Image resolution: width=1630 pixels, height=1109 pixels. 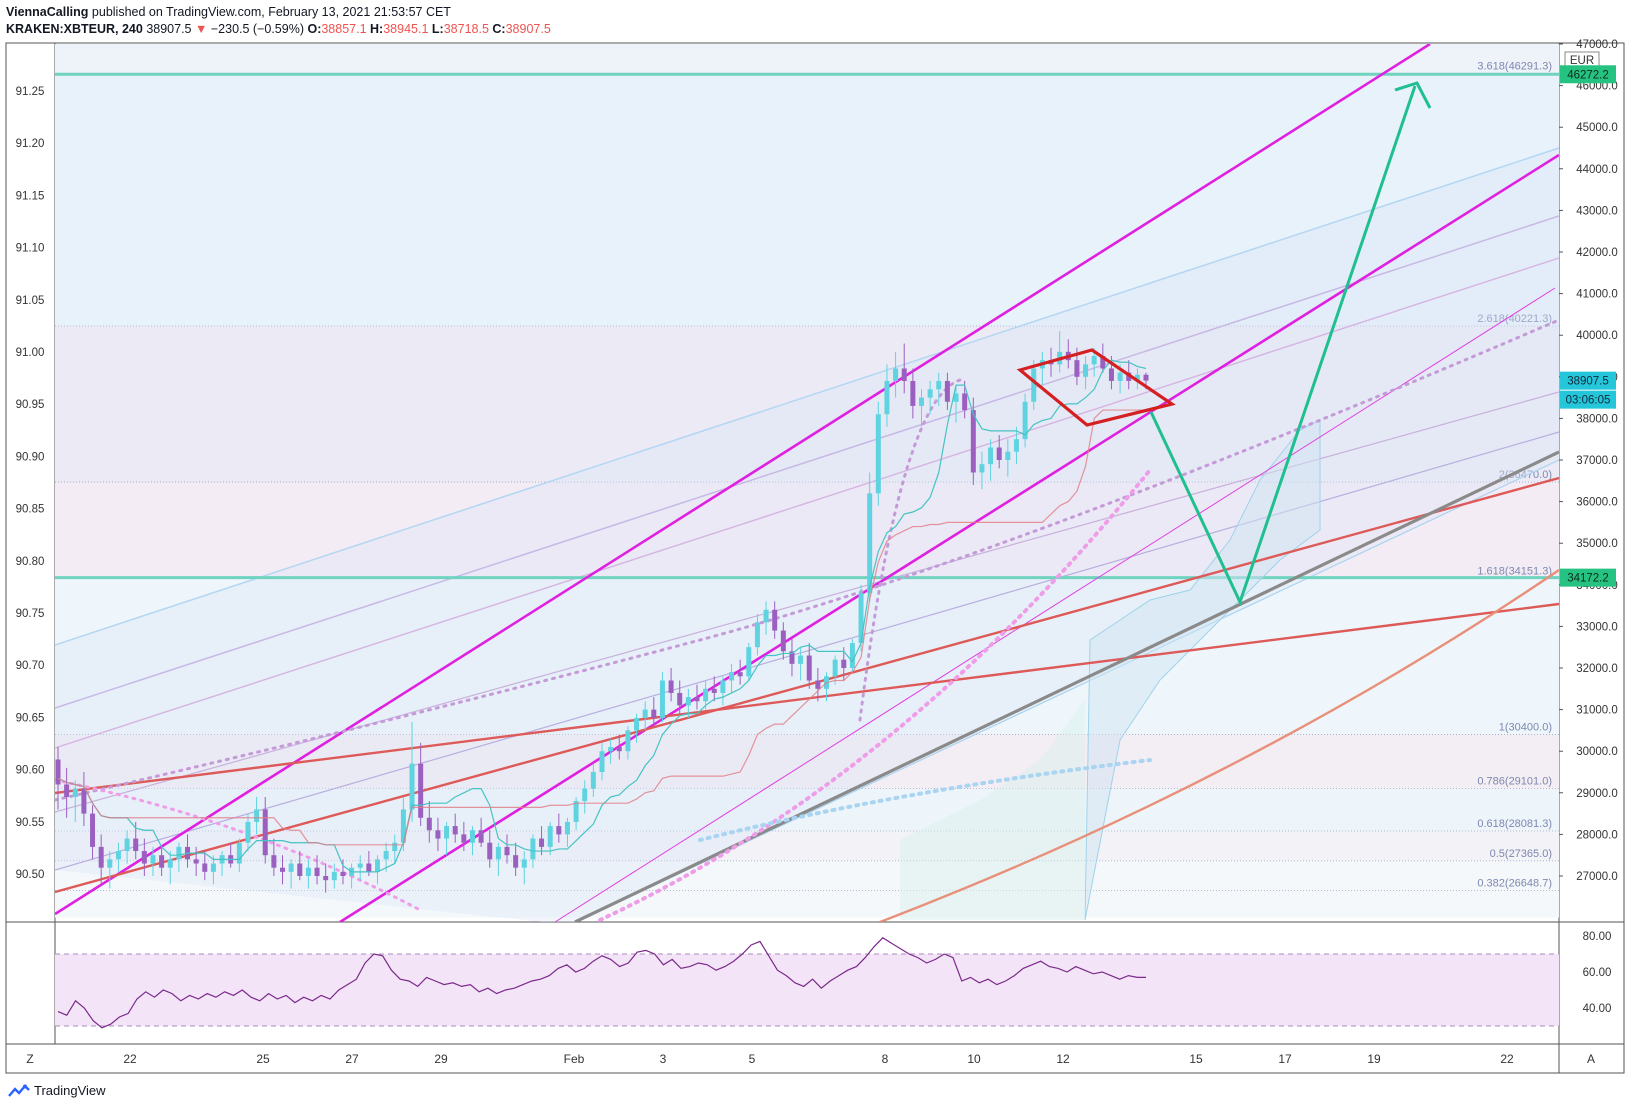 I want to click on tradingview-logo-icon, so click(x=19, y=1090).